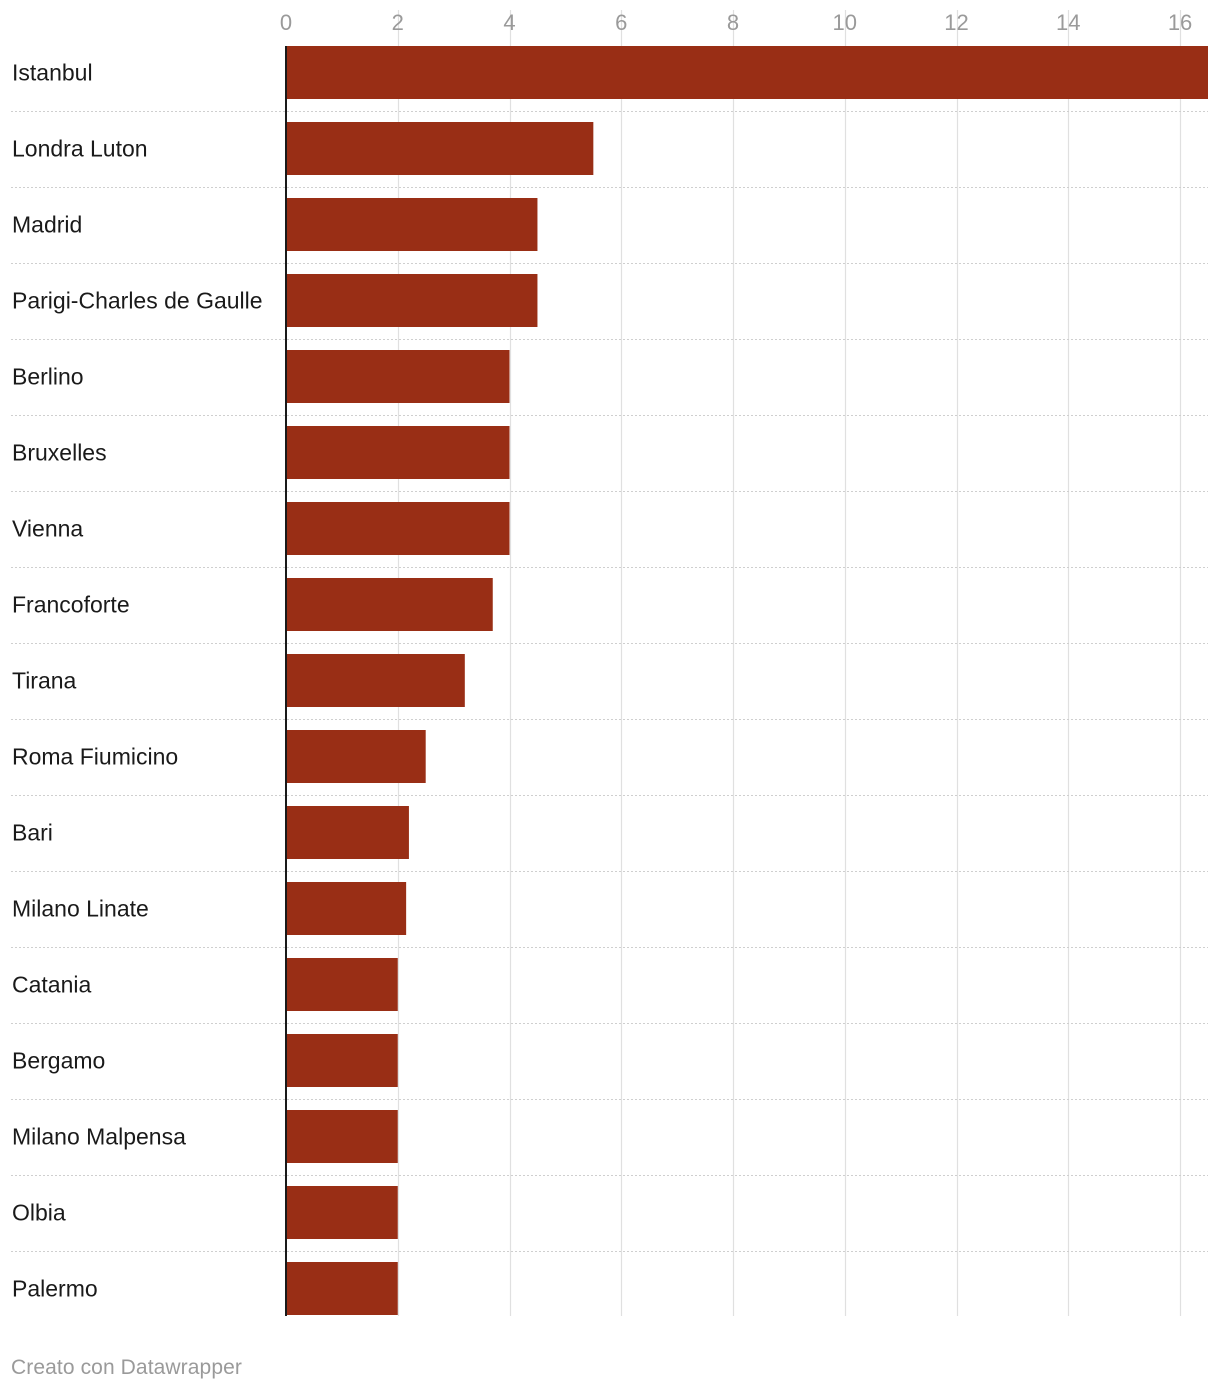 Image resolution: width=1220 pixels, height=1392 pixels. I want to click on x-tick-label: 2, so click(398, 22).